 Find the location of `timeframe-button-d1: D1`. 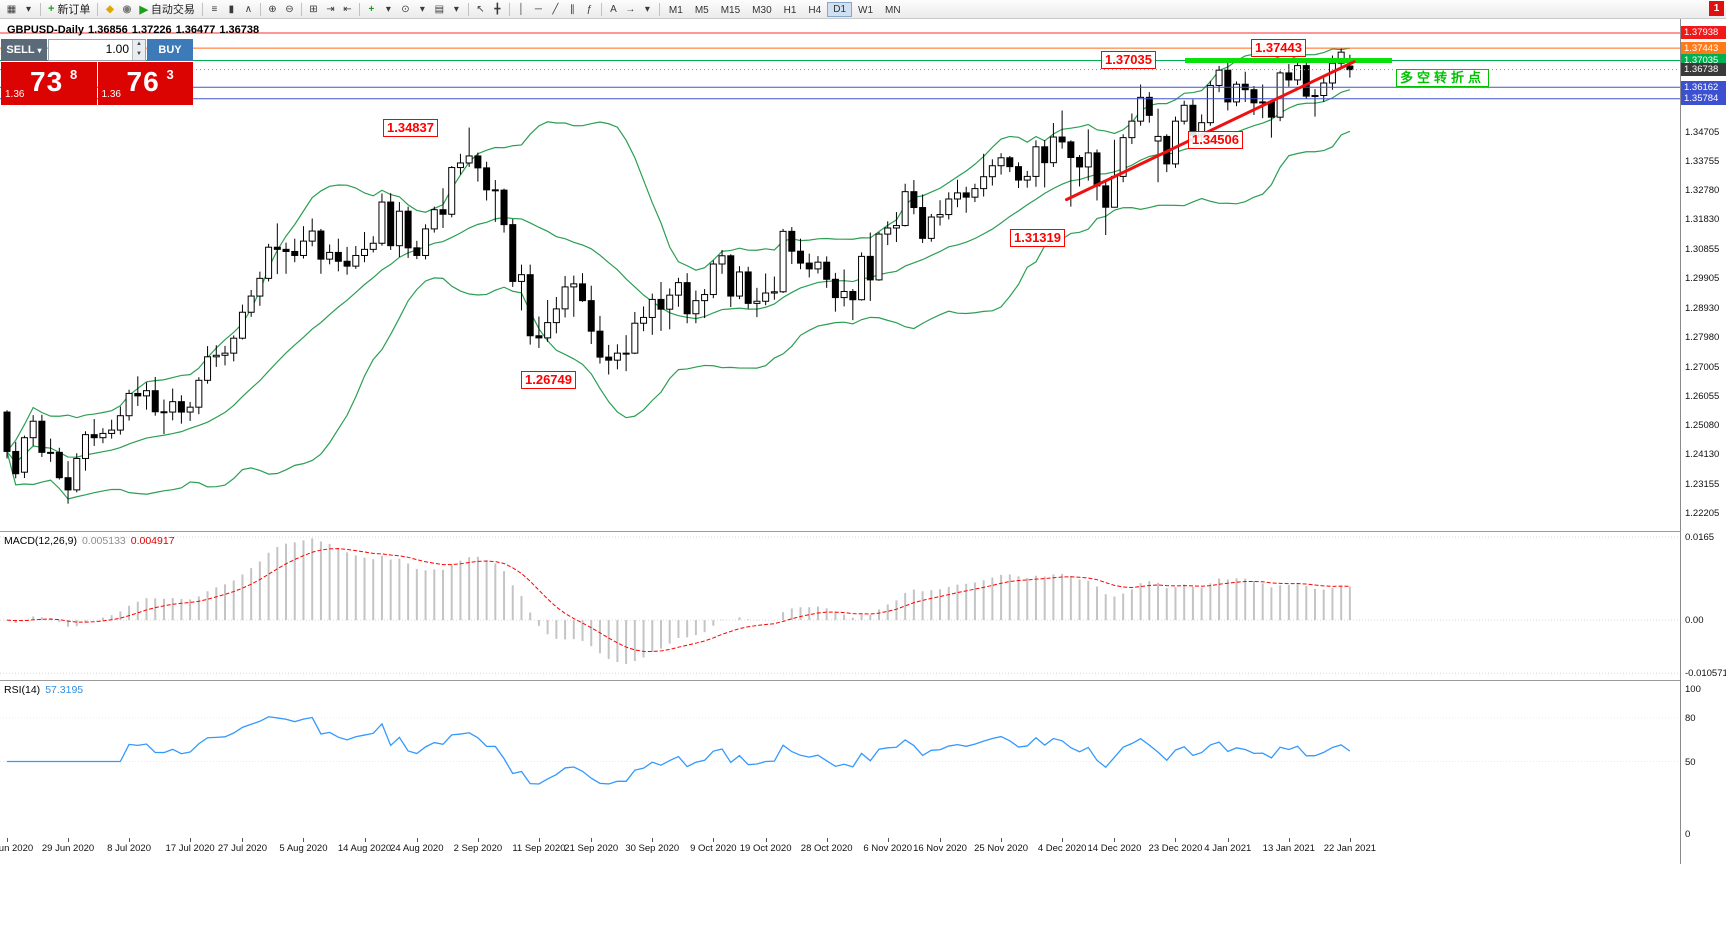

timeframe-button-d1: D1 is located at coordinates (840, 9).